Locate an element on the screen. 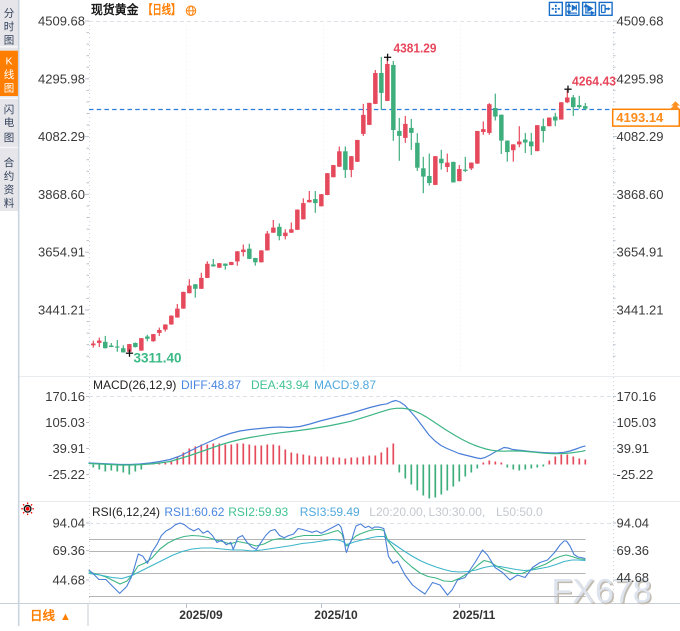  svg-text: RSI1:60.62 is located at coordinates (194, 512).